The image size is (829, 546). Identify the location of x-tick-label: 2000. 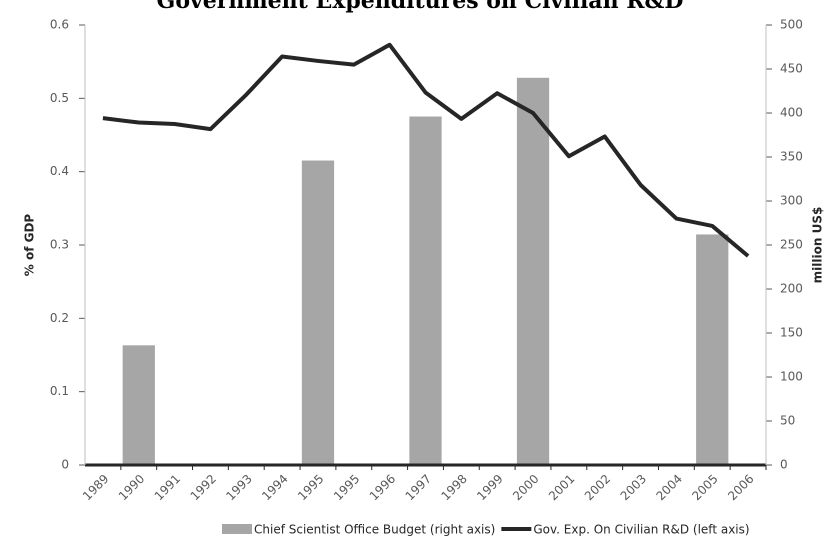
(525, 487).